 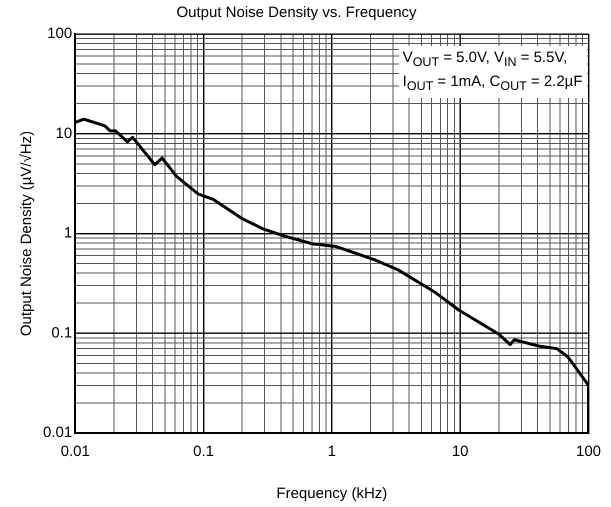 I want to click on annotation: V$_{OUT}$ = 5.0V, V$_{IN}$ = 5.5V,, so click(x=485, y=59).